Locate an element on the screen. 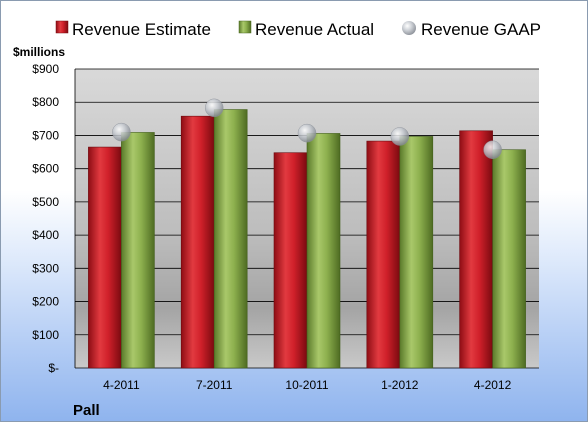 This screenshot has height=422, width=588. legend-item-gaap: Revenue GAAP is located at coordinates (471, 29).